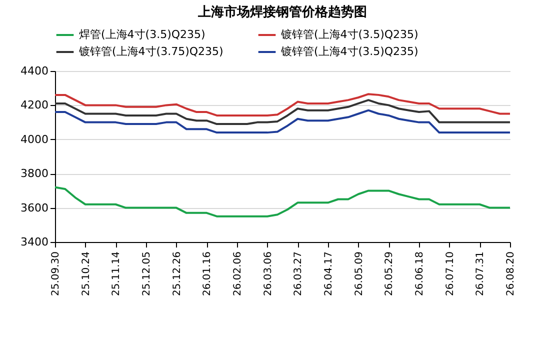  What do you see at coordinates (151, 51) in the screenshot?
I see `legend-label: 镀锌管(上海4寸(3.75)Q235)` at bounding box center [151, 51].